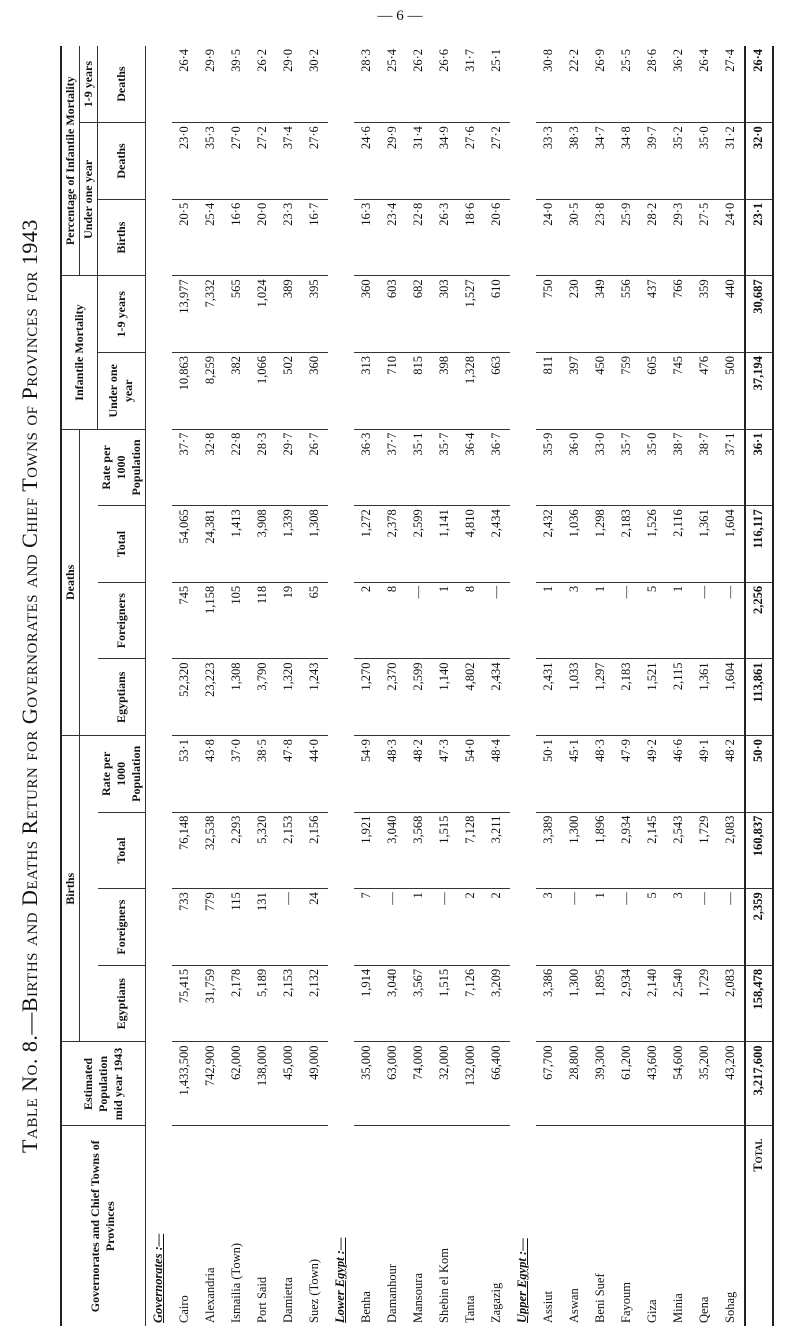  Describe the element at coordinates (758, 467) in the screenshot. I see `cell: 36·1` at that location.